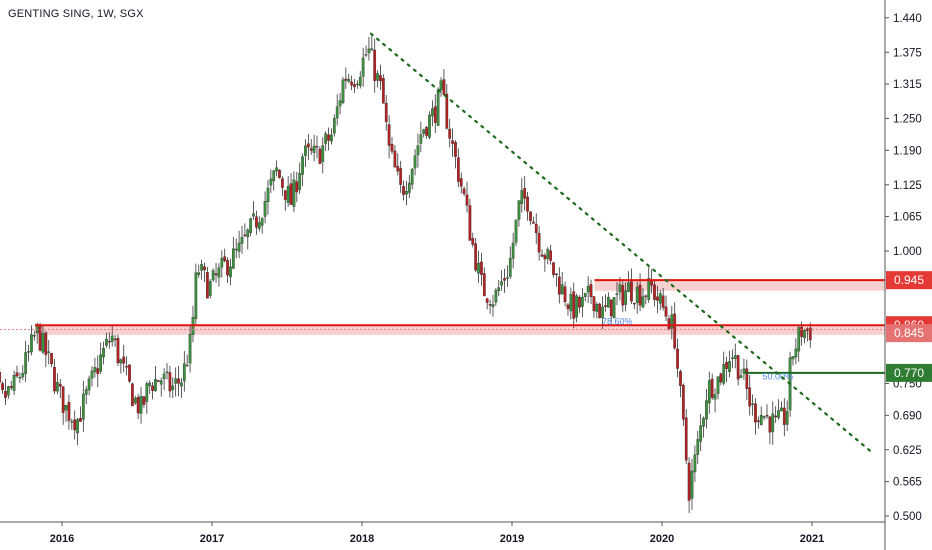 The height and width of the screenshot is (550, 932). What do you see at coordinates (778, 377) in the screenshot?
I see `fib-label-500: 50.00%` at bounding box center [778, 377].